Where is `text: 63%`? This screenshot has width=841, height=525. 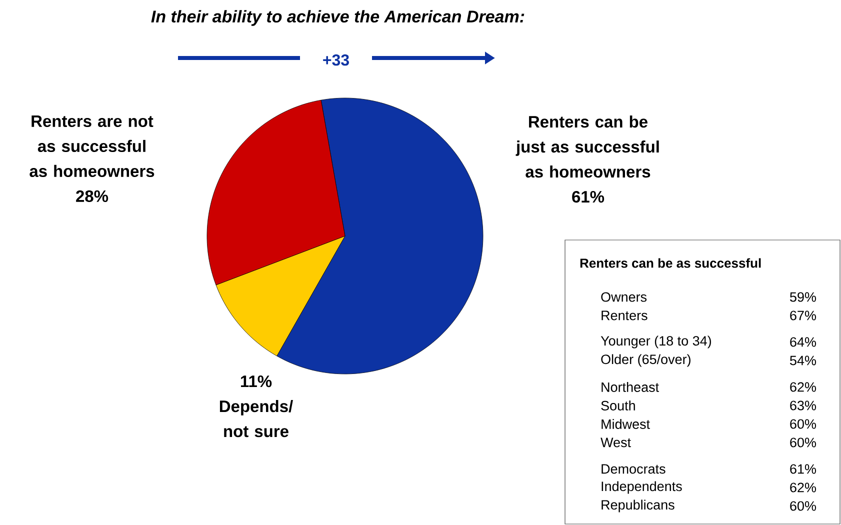
text: 63% is located at coordinates (803, 405).